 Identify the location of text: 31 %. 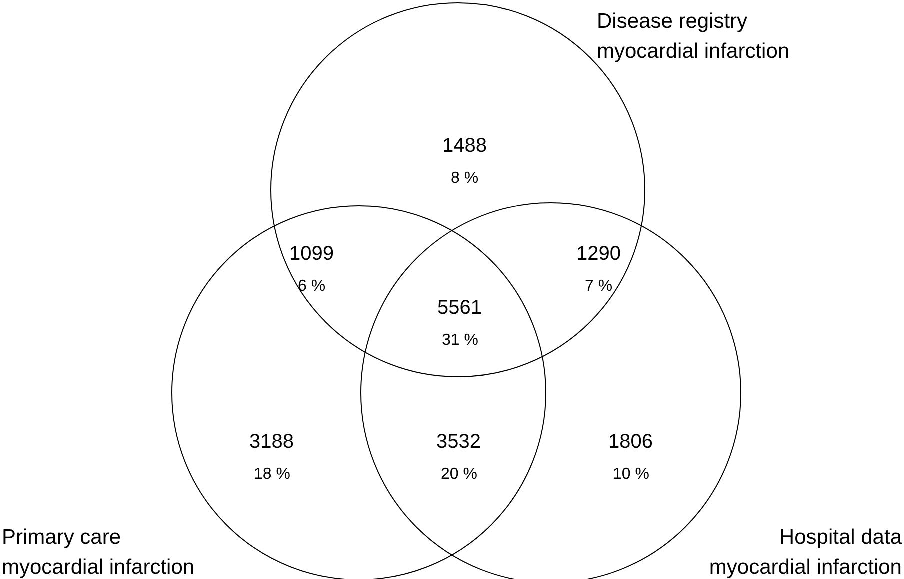
(460, 340).